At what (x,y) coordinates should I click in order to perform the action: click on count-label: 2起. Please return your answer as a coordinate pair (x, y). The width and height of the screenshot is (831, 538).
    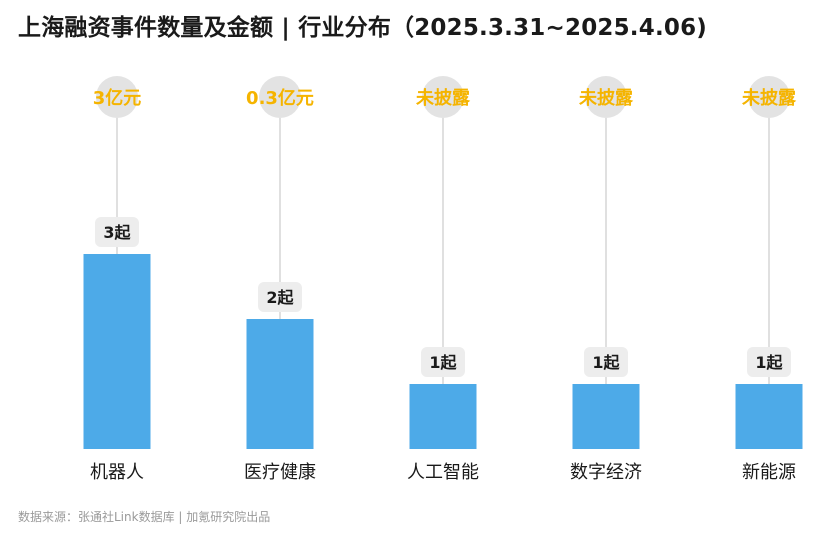
    Looking at the image, I should click on (280, 297).